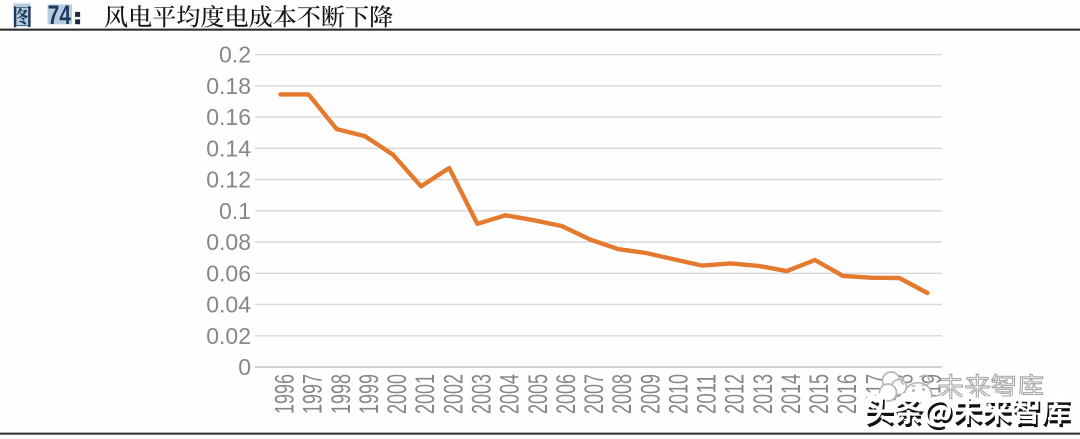 Image resolution: width=1080 pixels, height=439 pixels. What do you see at coordinates (482, 394) in the screenshot?
I see `svg-text: 2003` at bounding box center [482, 394].